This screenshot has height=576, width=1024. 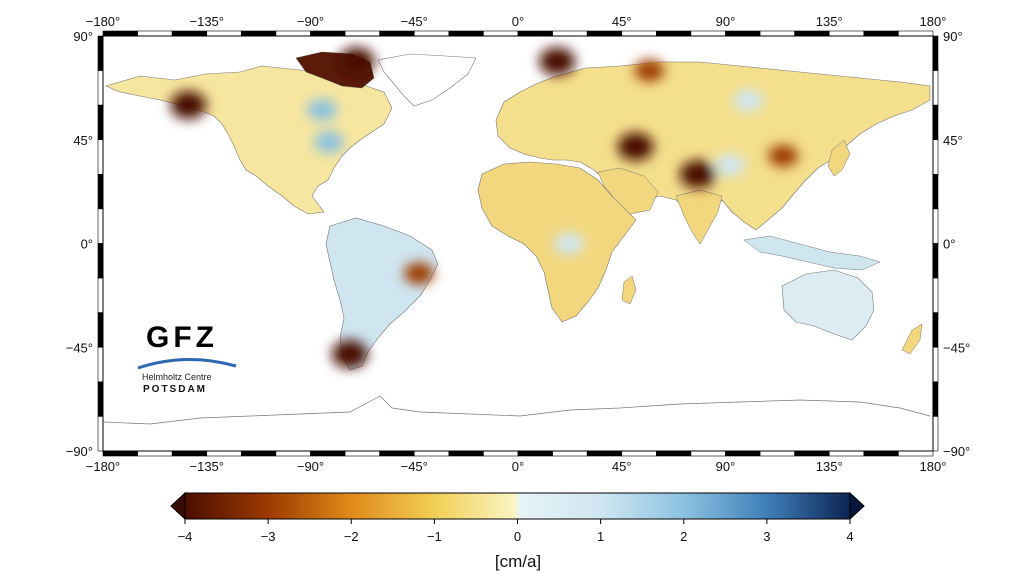 I want to click on colorbar-tick-label: −4, so click(x=185, y=536).